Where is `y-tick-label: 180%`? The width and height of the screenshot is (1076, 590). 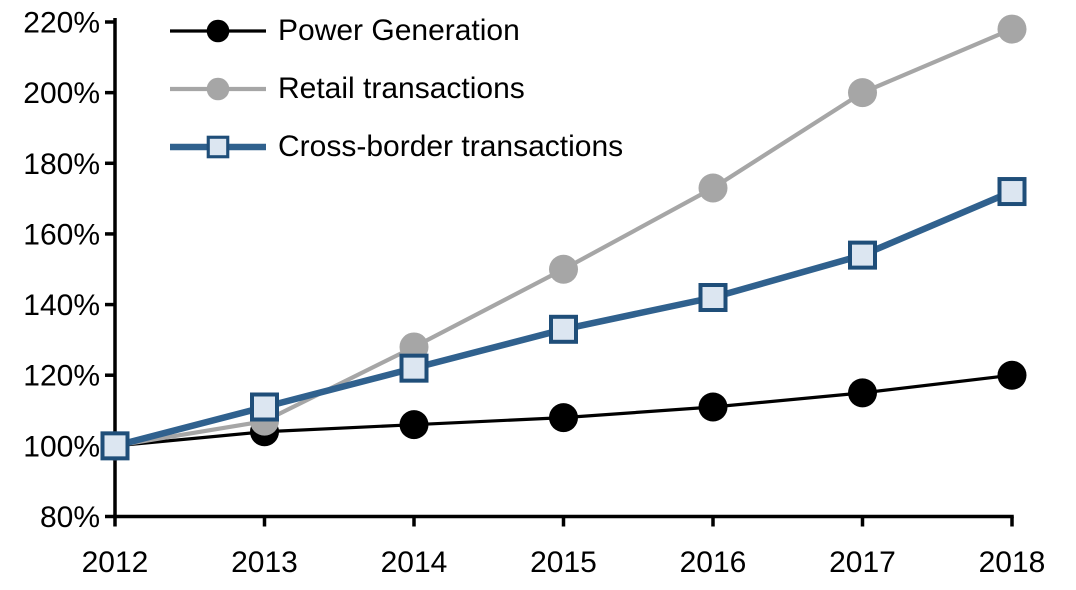 y-tick-label: 180% is located at coordinates (61, 164).